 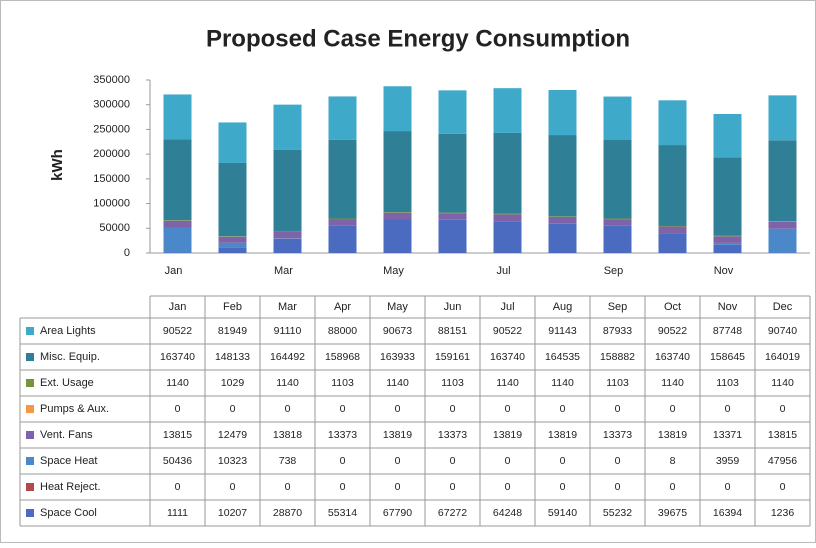 What do you see at coordinates (232, 331) in the screenshot?
I see `table-cell: 81949` at bounding box center [232, 331].